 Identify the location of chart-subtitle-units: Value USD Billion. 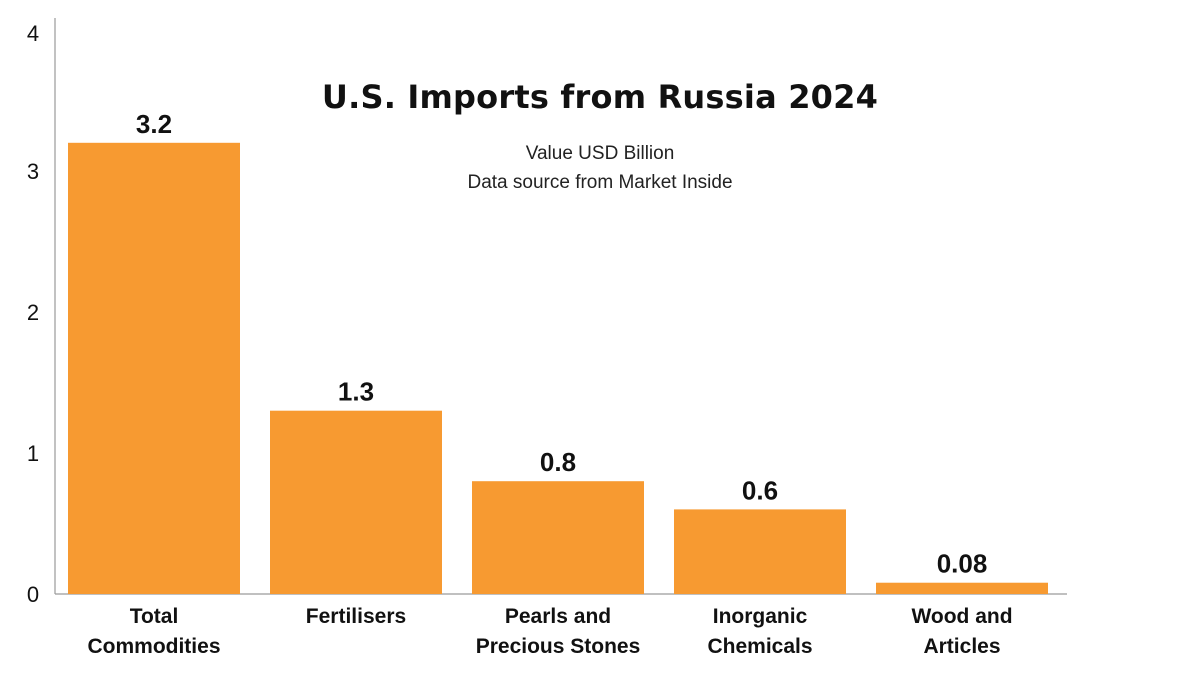
(600, 153).